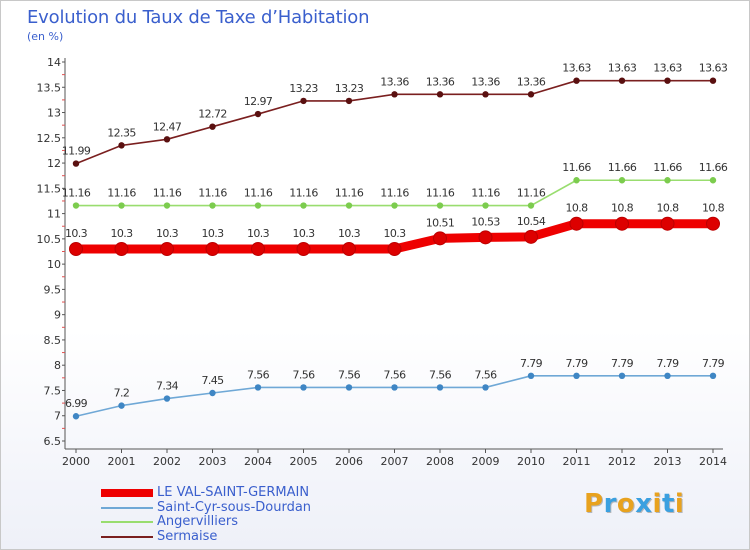  I want to click on data-label-sermaise-2009: 13.36, so click(485, 81).